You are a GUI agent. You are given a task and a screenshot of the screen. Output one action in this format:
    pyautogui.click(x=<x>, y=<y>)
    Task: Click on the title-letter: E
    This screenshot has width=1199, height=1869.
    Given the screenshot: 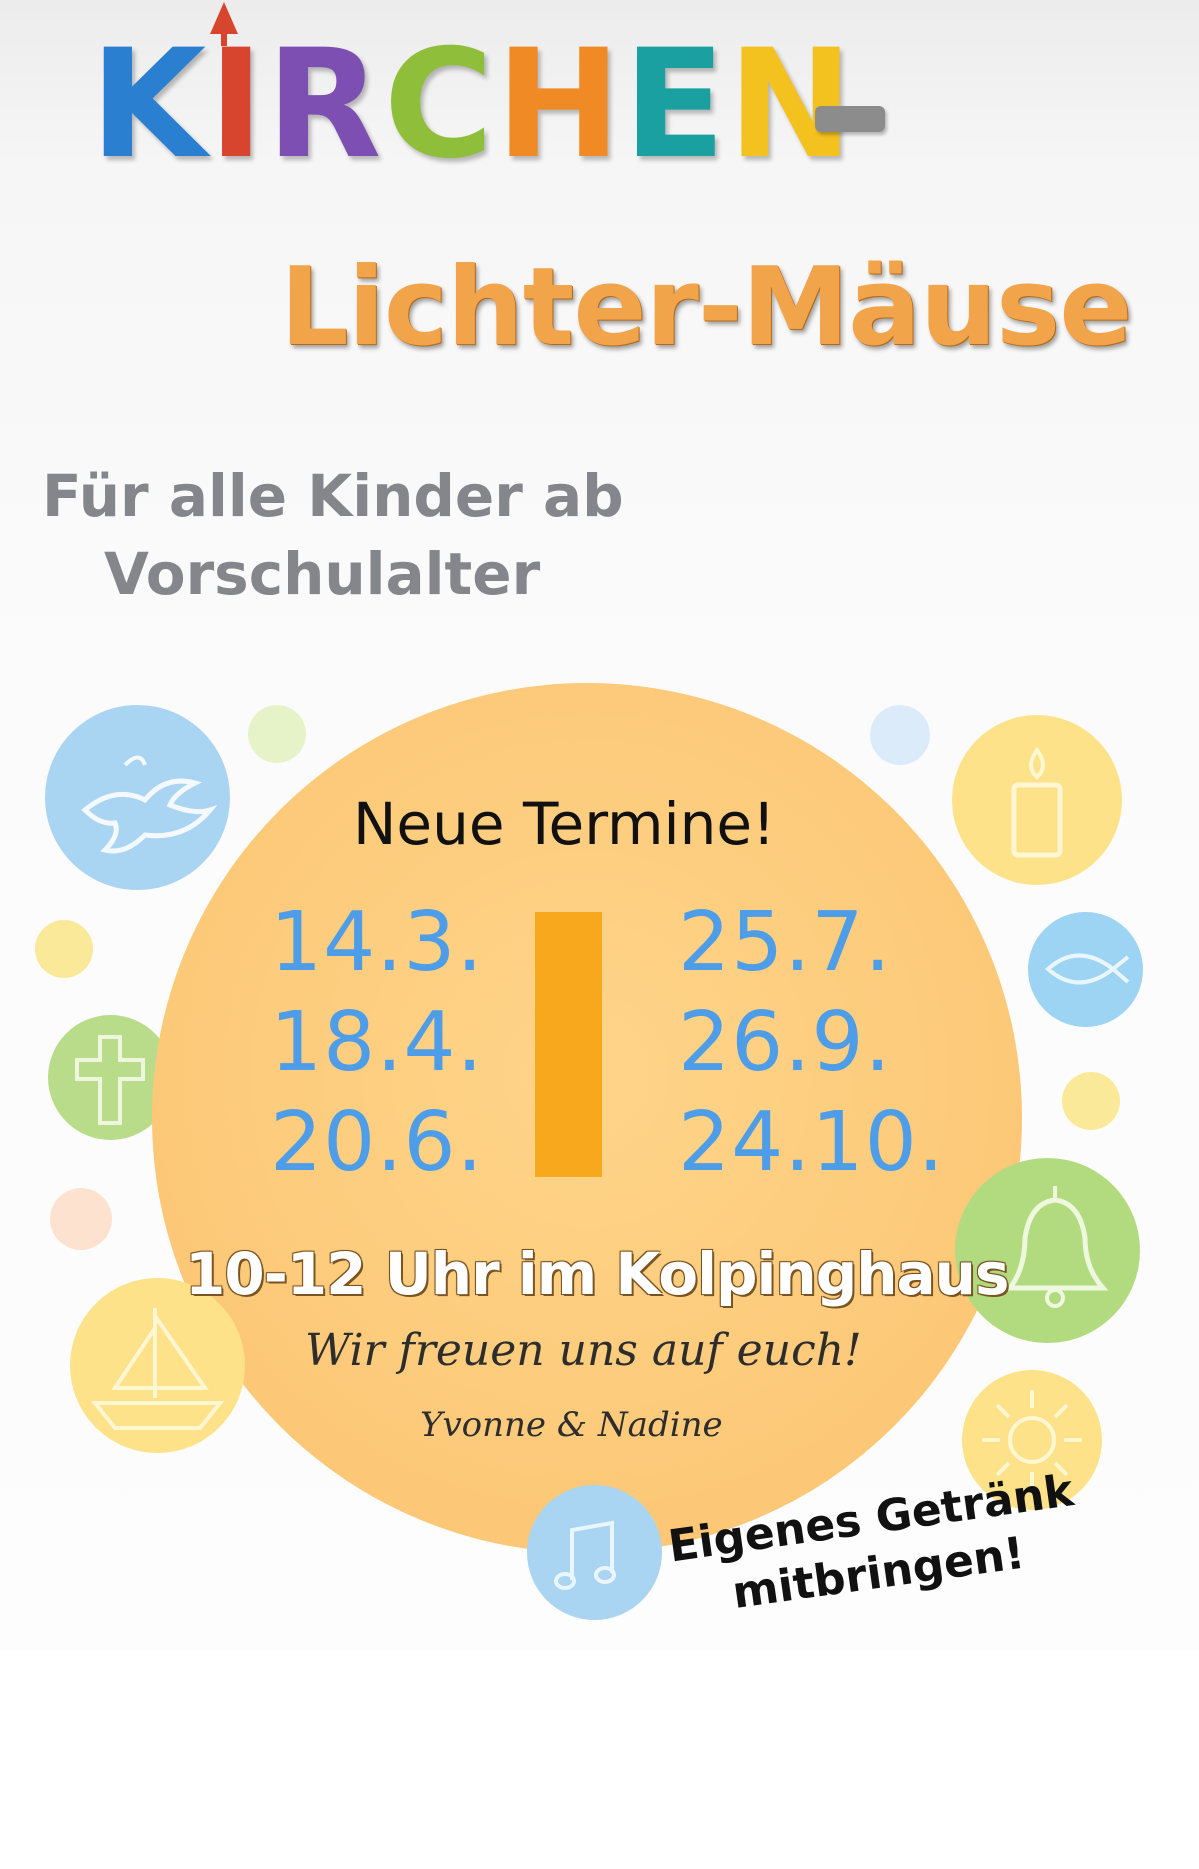 What is the action you would take?
    pyautogui.click(x=675, y=105)
    